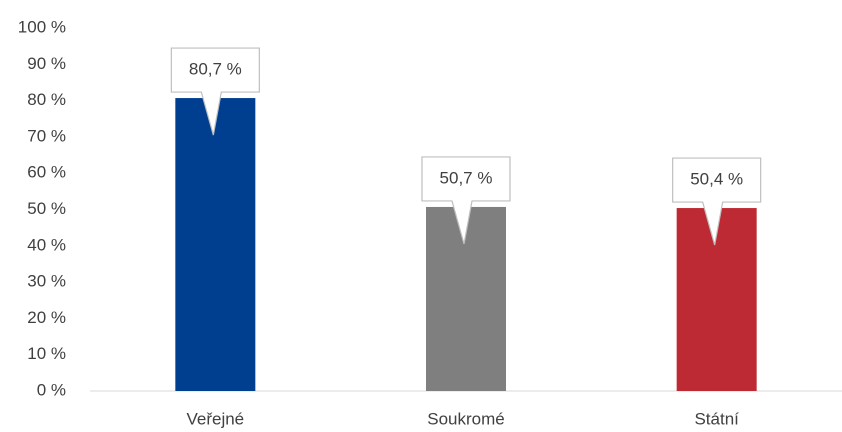 This screenshot has height=432, width=842. I want to click on x-tick-label: Státní, so click(716, 418).